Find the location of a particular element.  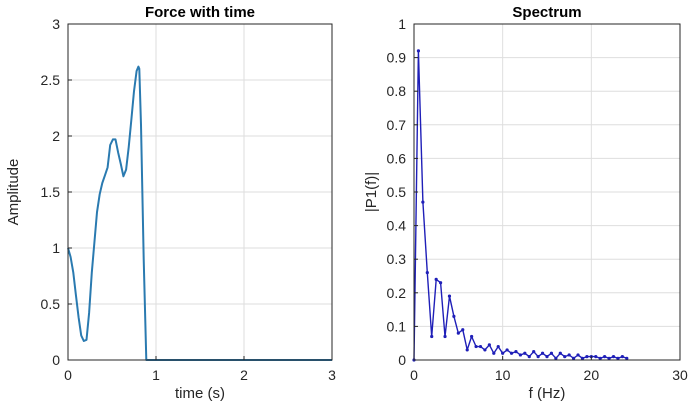

y-tick-label: 0.4 is located at coordinates (397, 226).